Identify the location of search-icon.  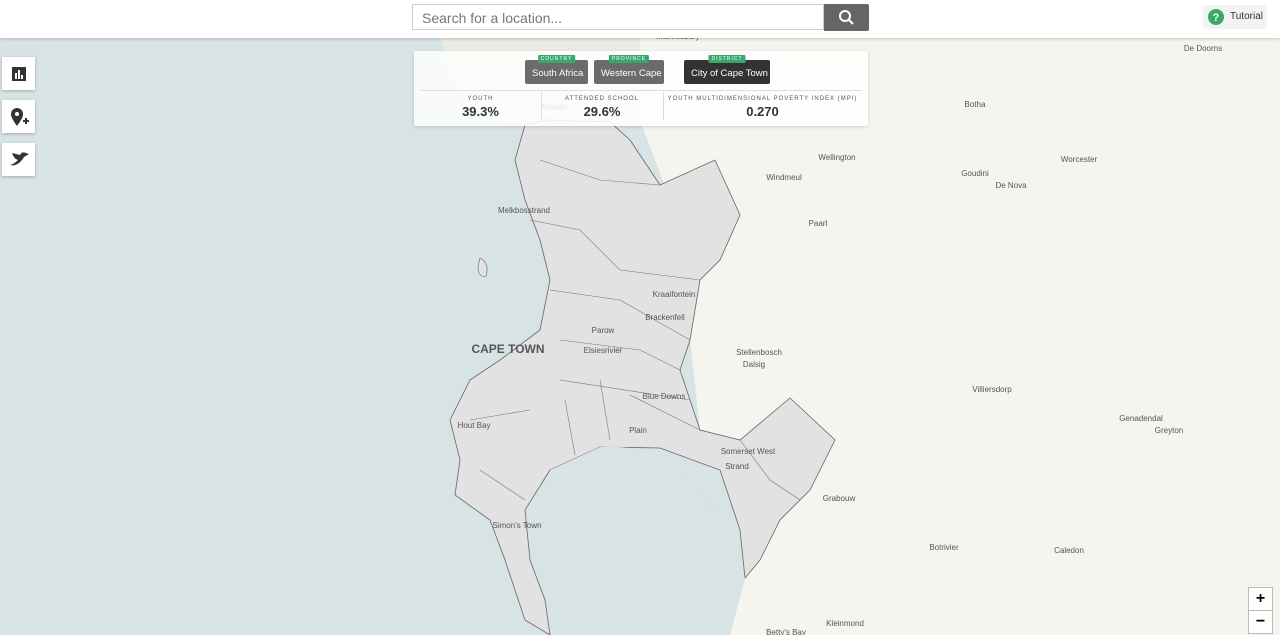
(846, 17).